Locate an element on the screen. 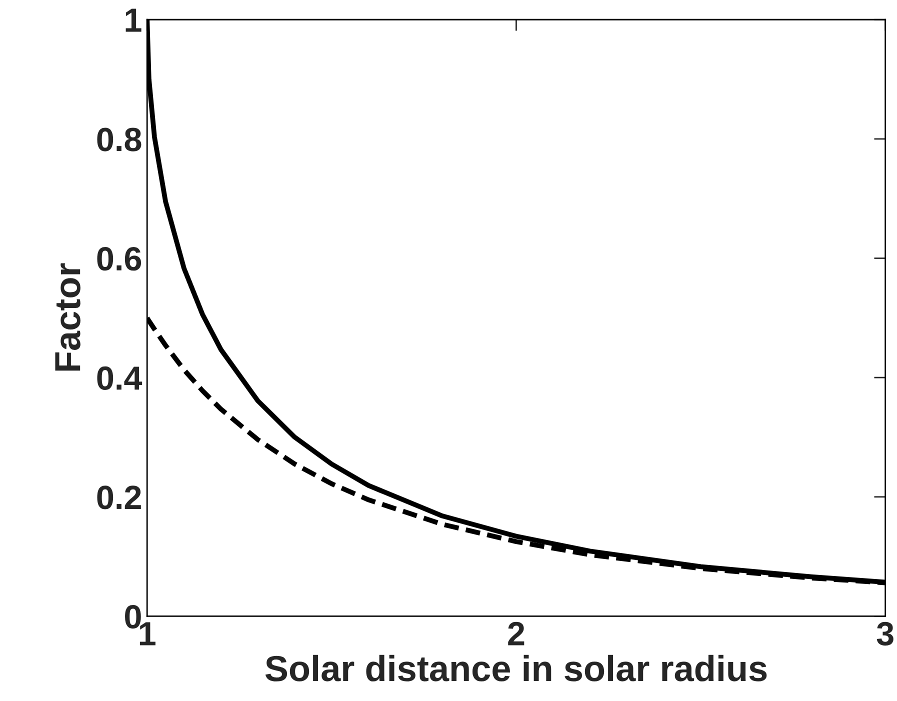 Image resolution: width=897 pixels, height=701 pixels. y-axis-title: Factor is located at coordinates (67, 317).